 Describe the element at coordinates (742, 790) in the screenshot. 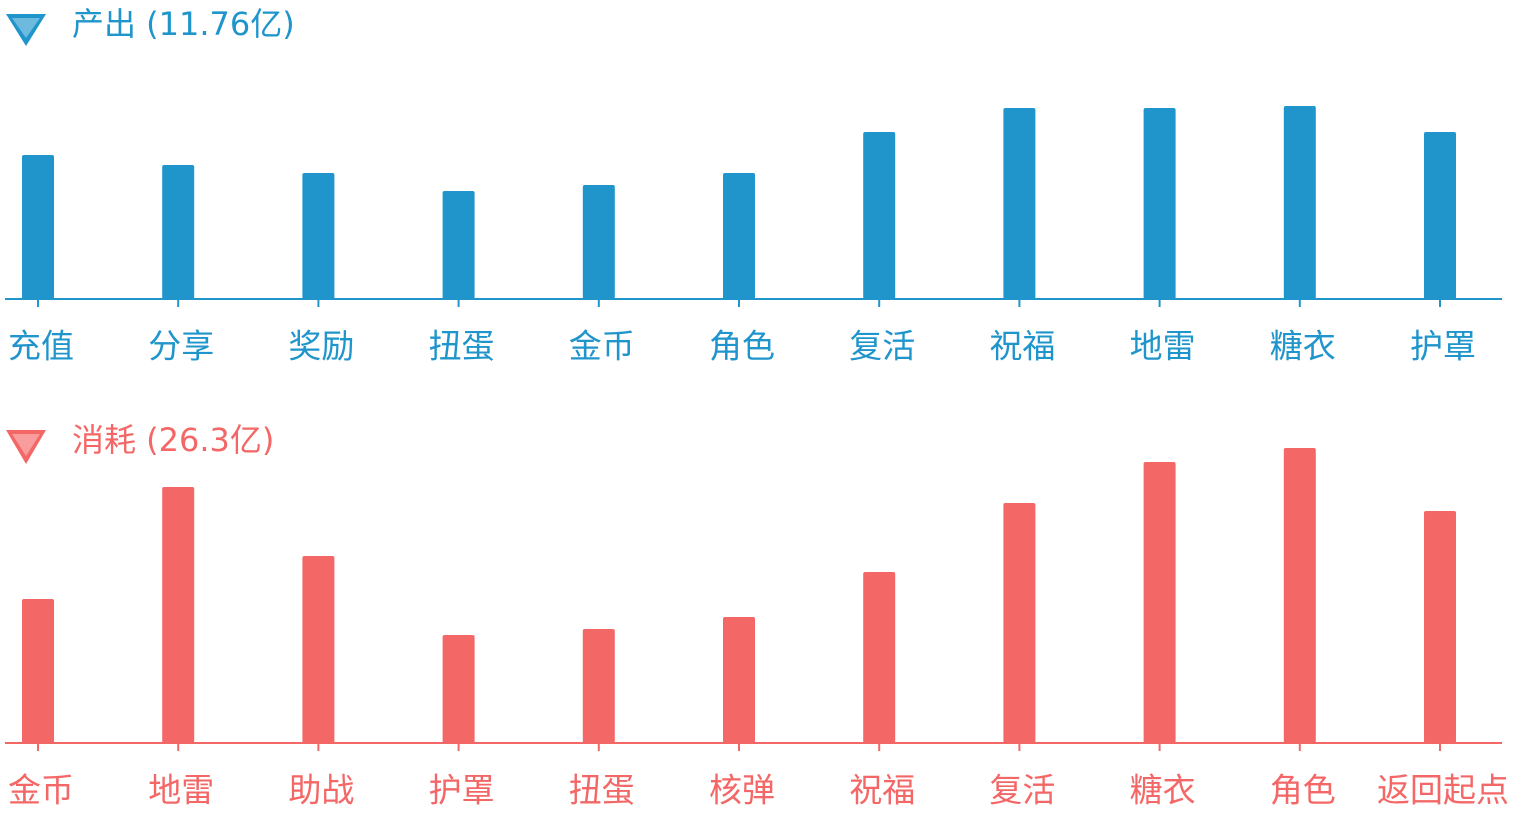

I see `x-tick-label: 核弹` at that location.